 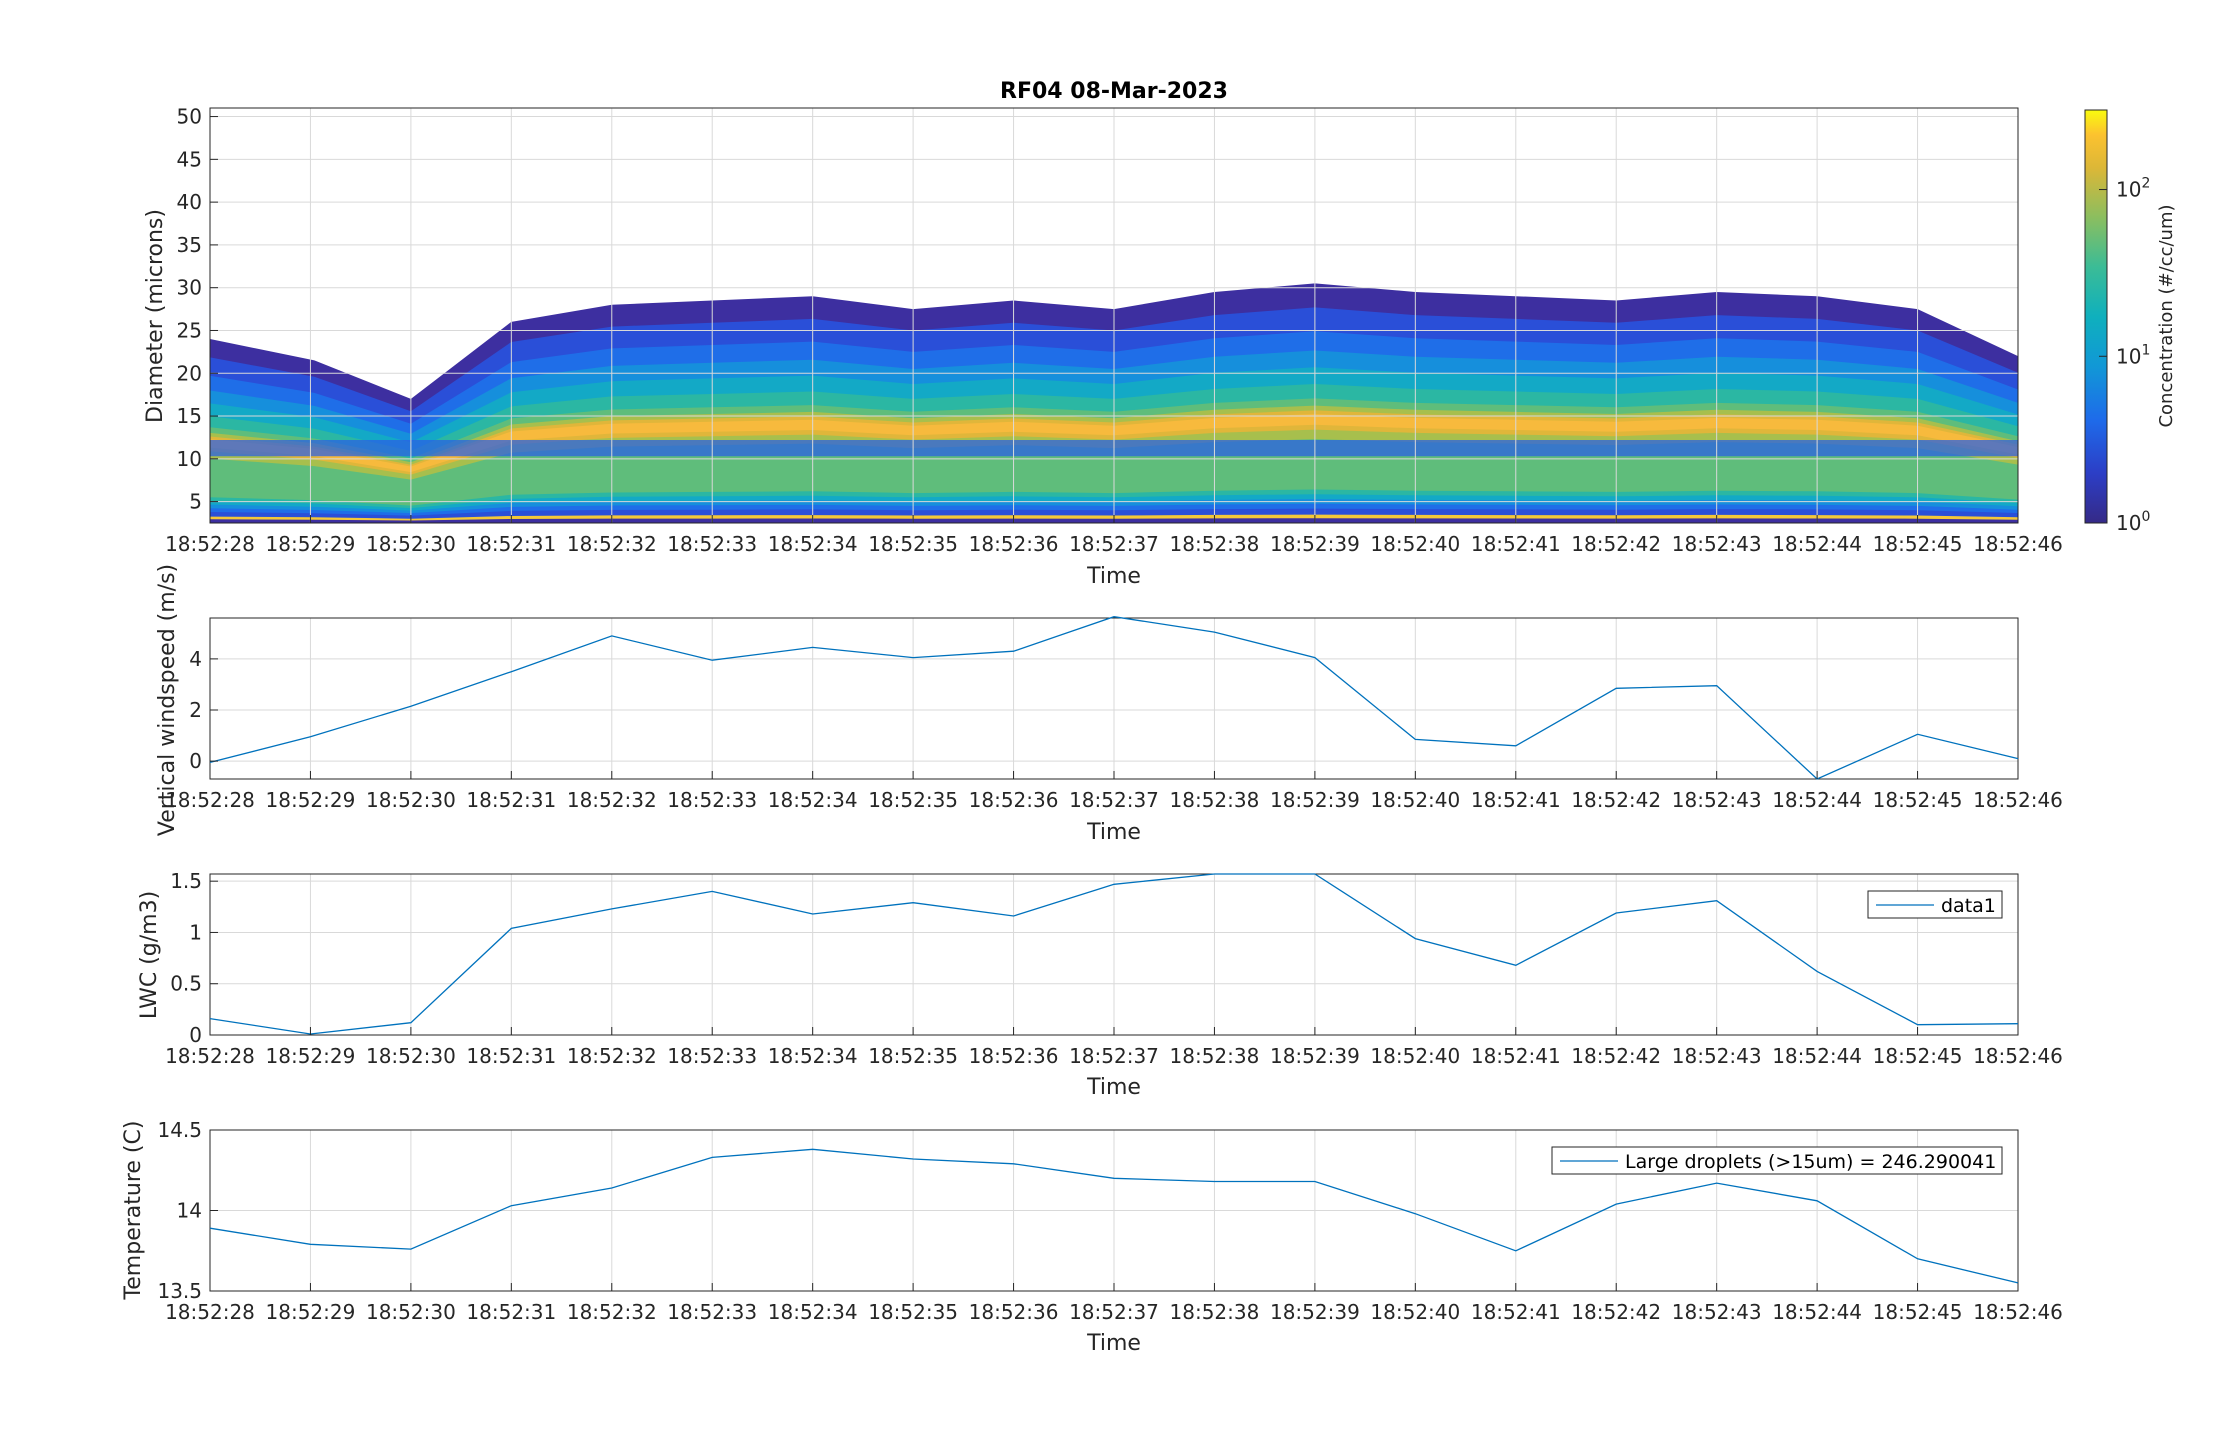 What do you see at coordinates (1215, 1056) in the screenshot?
I see `x-tick-label: 18:52:38` at bounding box center [1215, 1056].